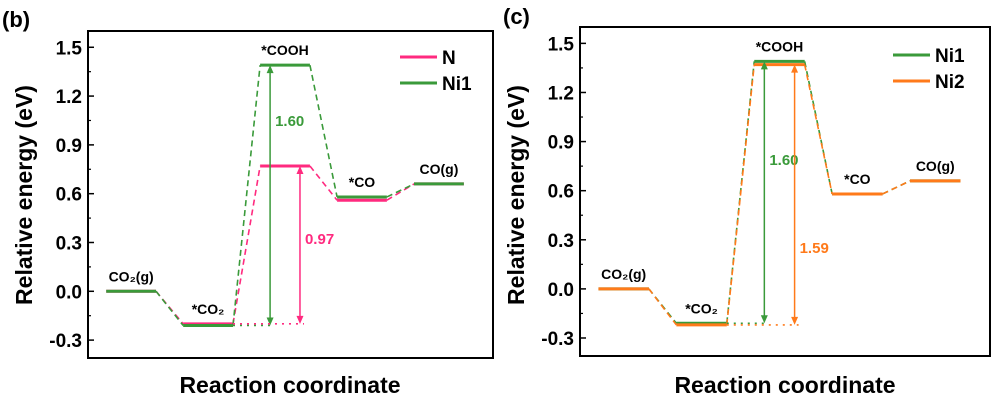 The width and height of the screenshot is (1000, 406). I want to click on panel-label: (c), so click(516, 16).